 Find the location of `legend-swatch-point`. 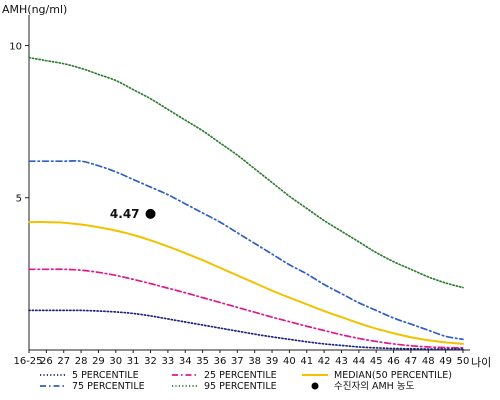

legend-swatch-point is located at coordinates (315, 386).